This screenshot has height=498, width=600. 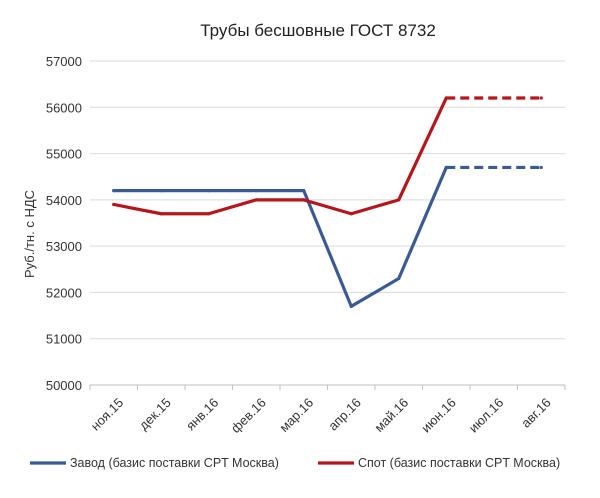 What do you see at coordinates (107, 414) in the screenshot?
I see `x-tick-label: ноя.15` at bounding box center [107, 414].